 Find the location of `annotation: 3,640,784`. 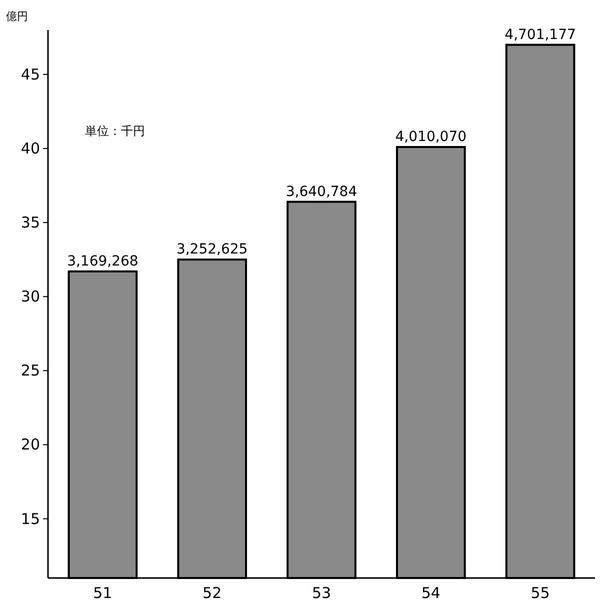

annotation: 3,640,784 is located at coordinates (322, 192).